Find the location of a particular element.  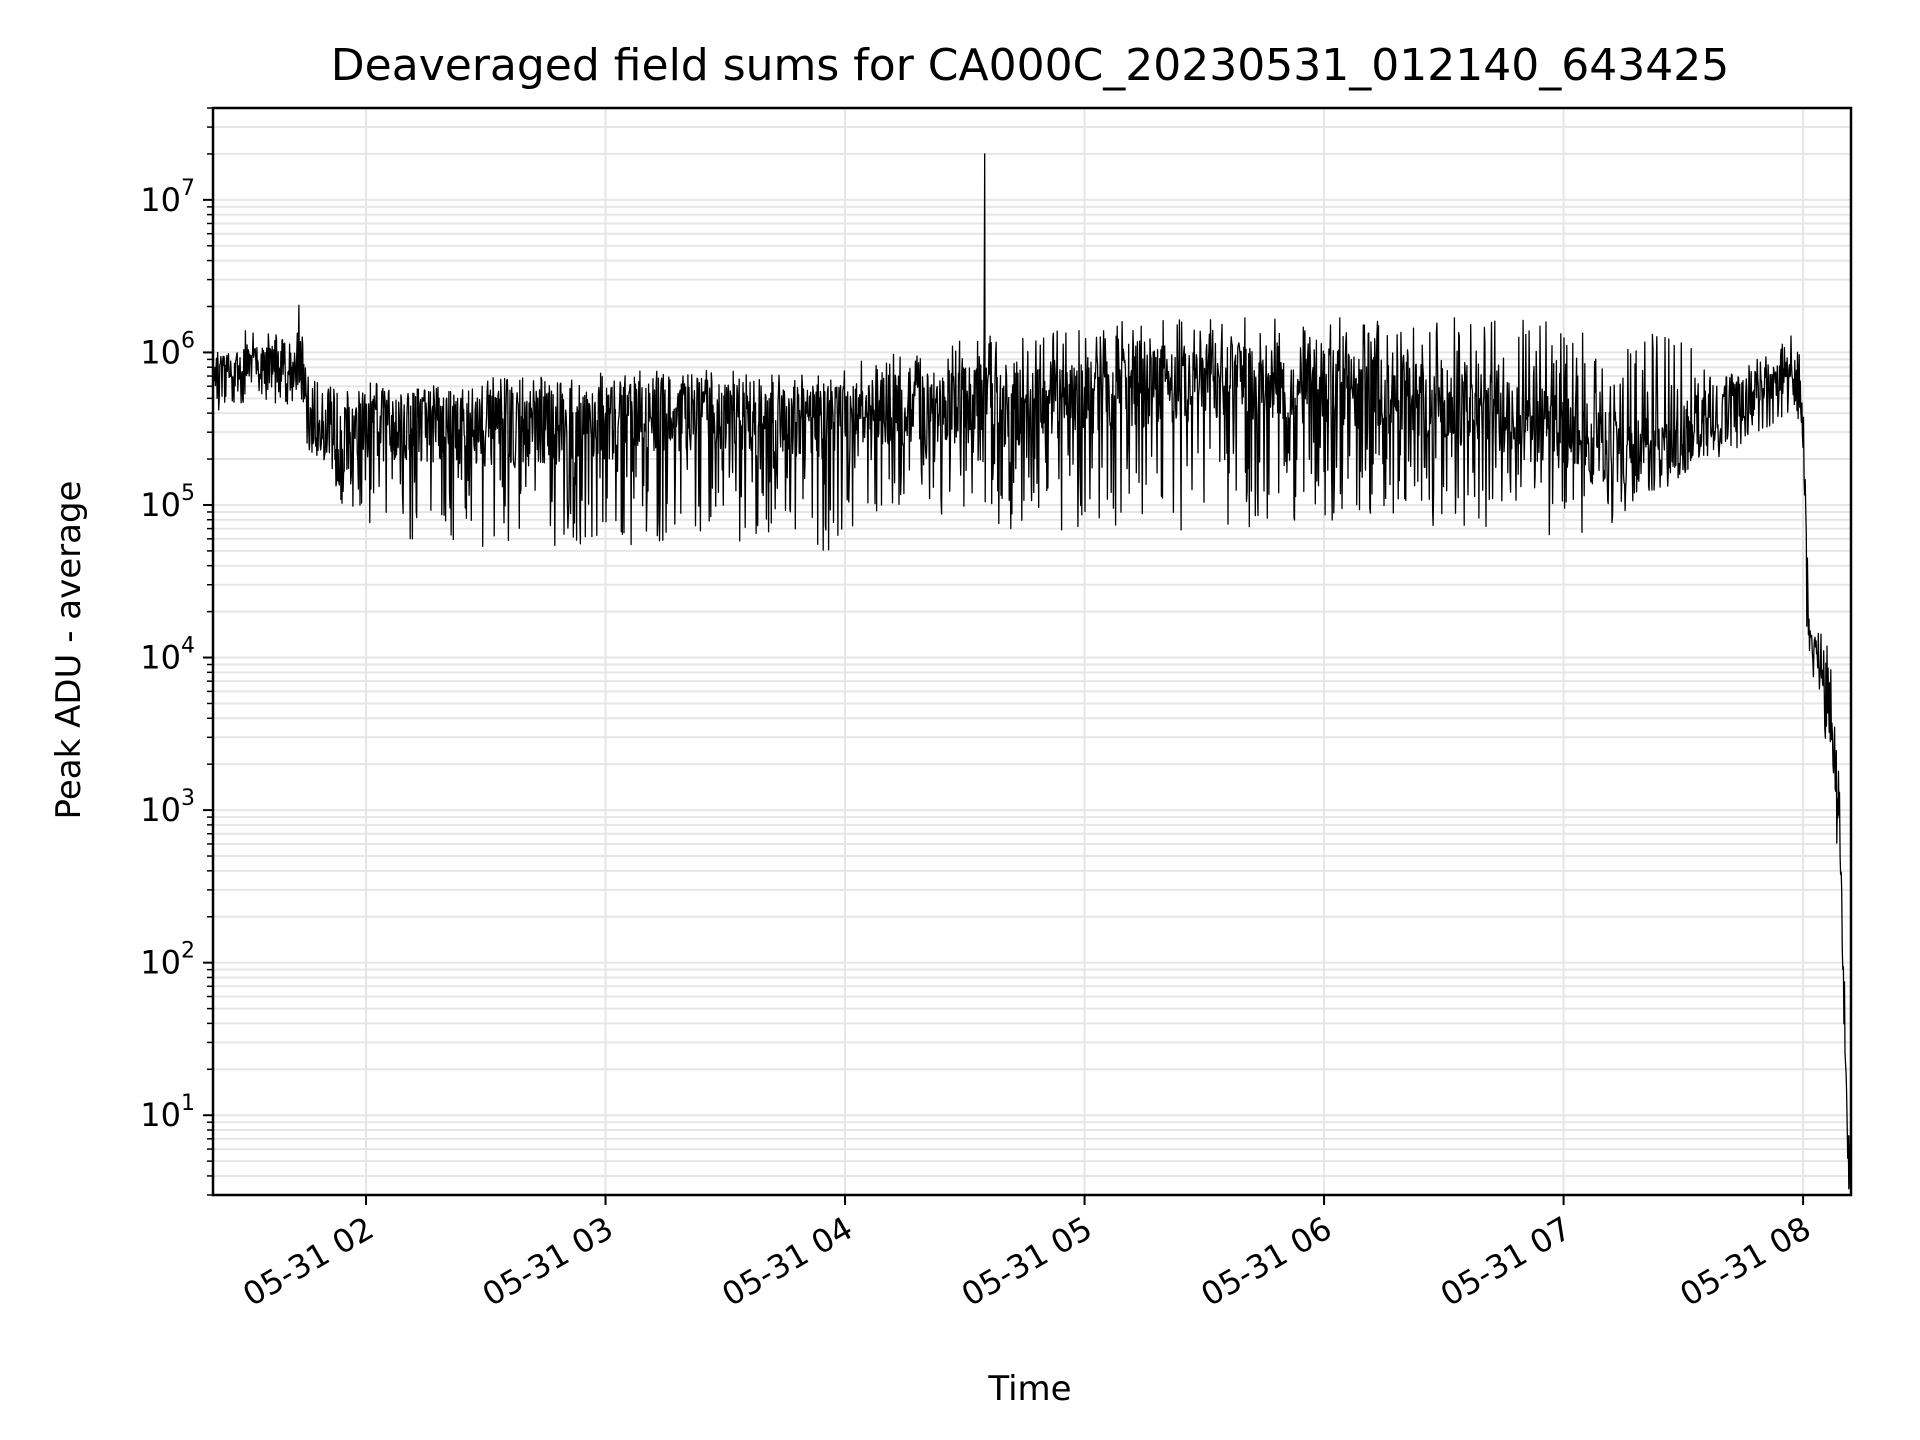

y-tick-label: 10⁴ is located at coordinates (167, 655).